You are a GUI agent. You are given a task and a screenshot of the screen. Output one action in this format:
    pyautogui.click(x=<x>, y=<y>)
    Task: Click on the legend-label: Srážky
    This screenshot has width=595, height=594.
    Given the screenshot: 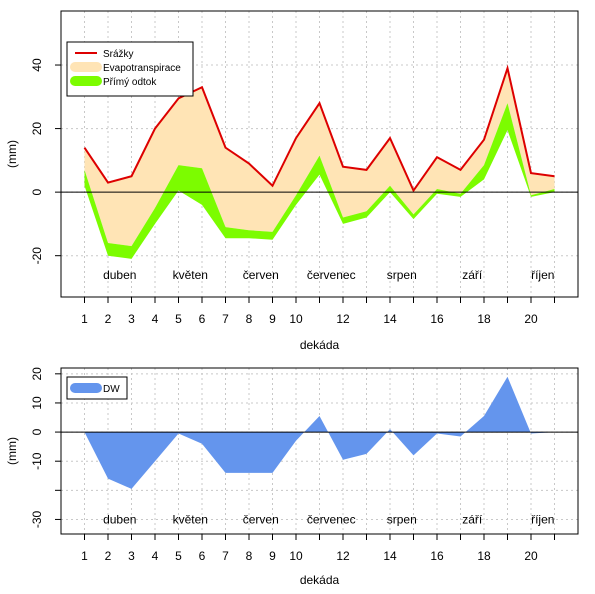 What is the action you would take?
    pyautogui.click(x=118, y=54)
    